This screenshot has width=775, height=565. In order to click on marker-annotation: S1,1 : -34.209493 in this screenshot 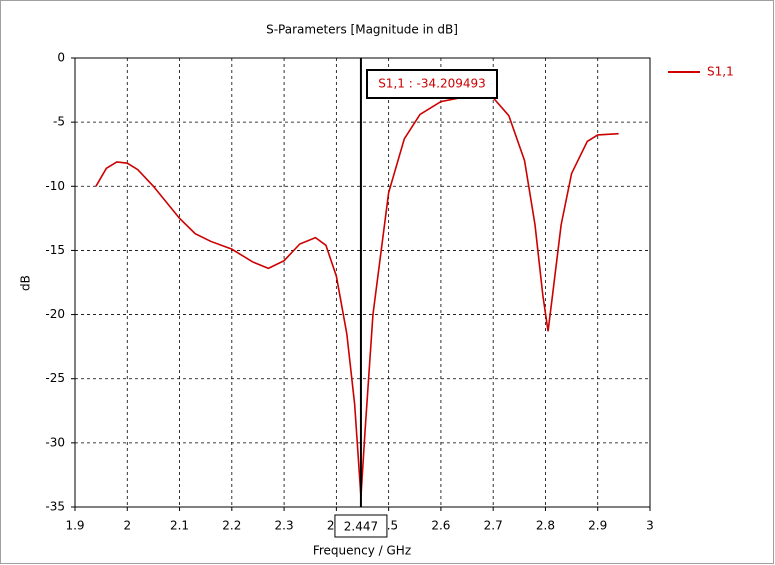, I will do `click(432, 84)`.